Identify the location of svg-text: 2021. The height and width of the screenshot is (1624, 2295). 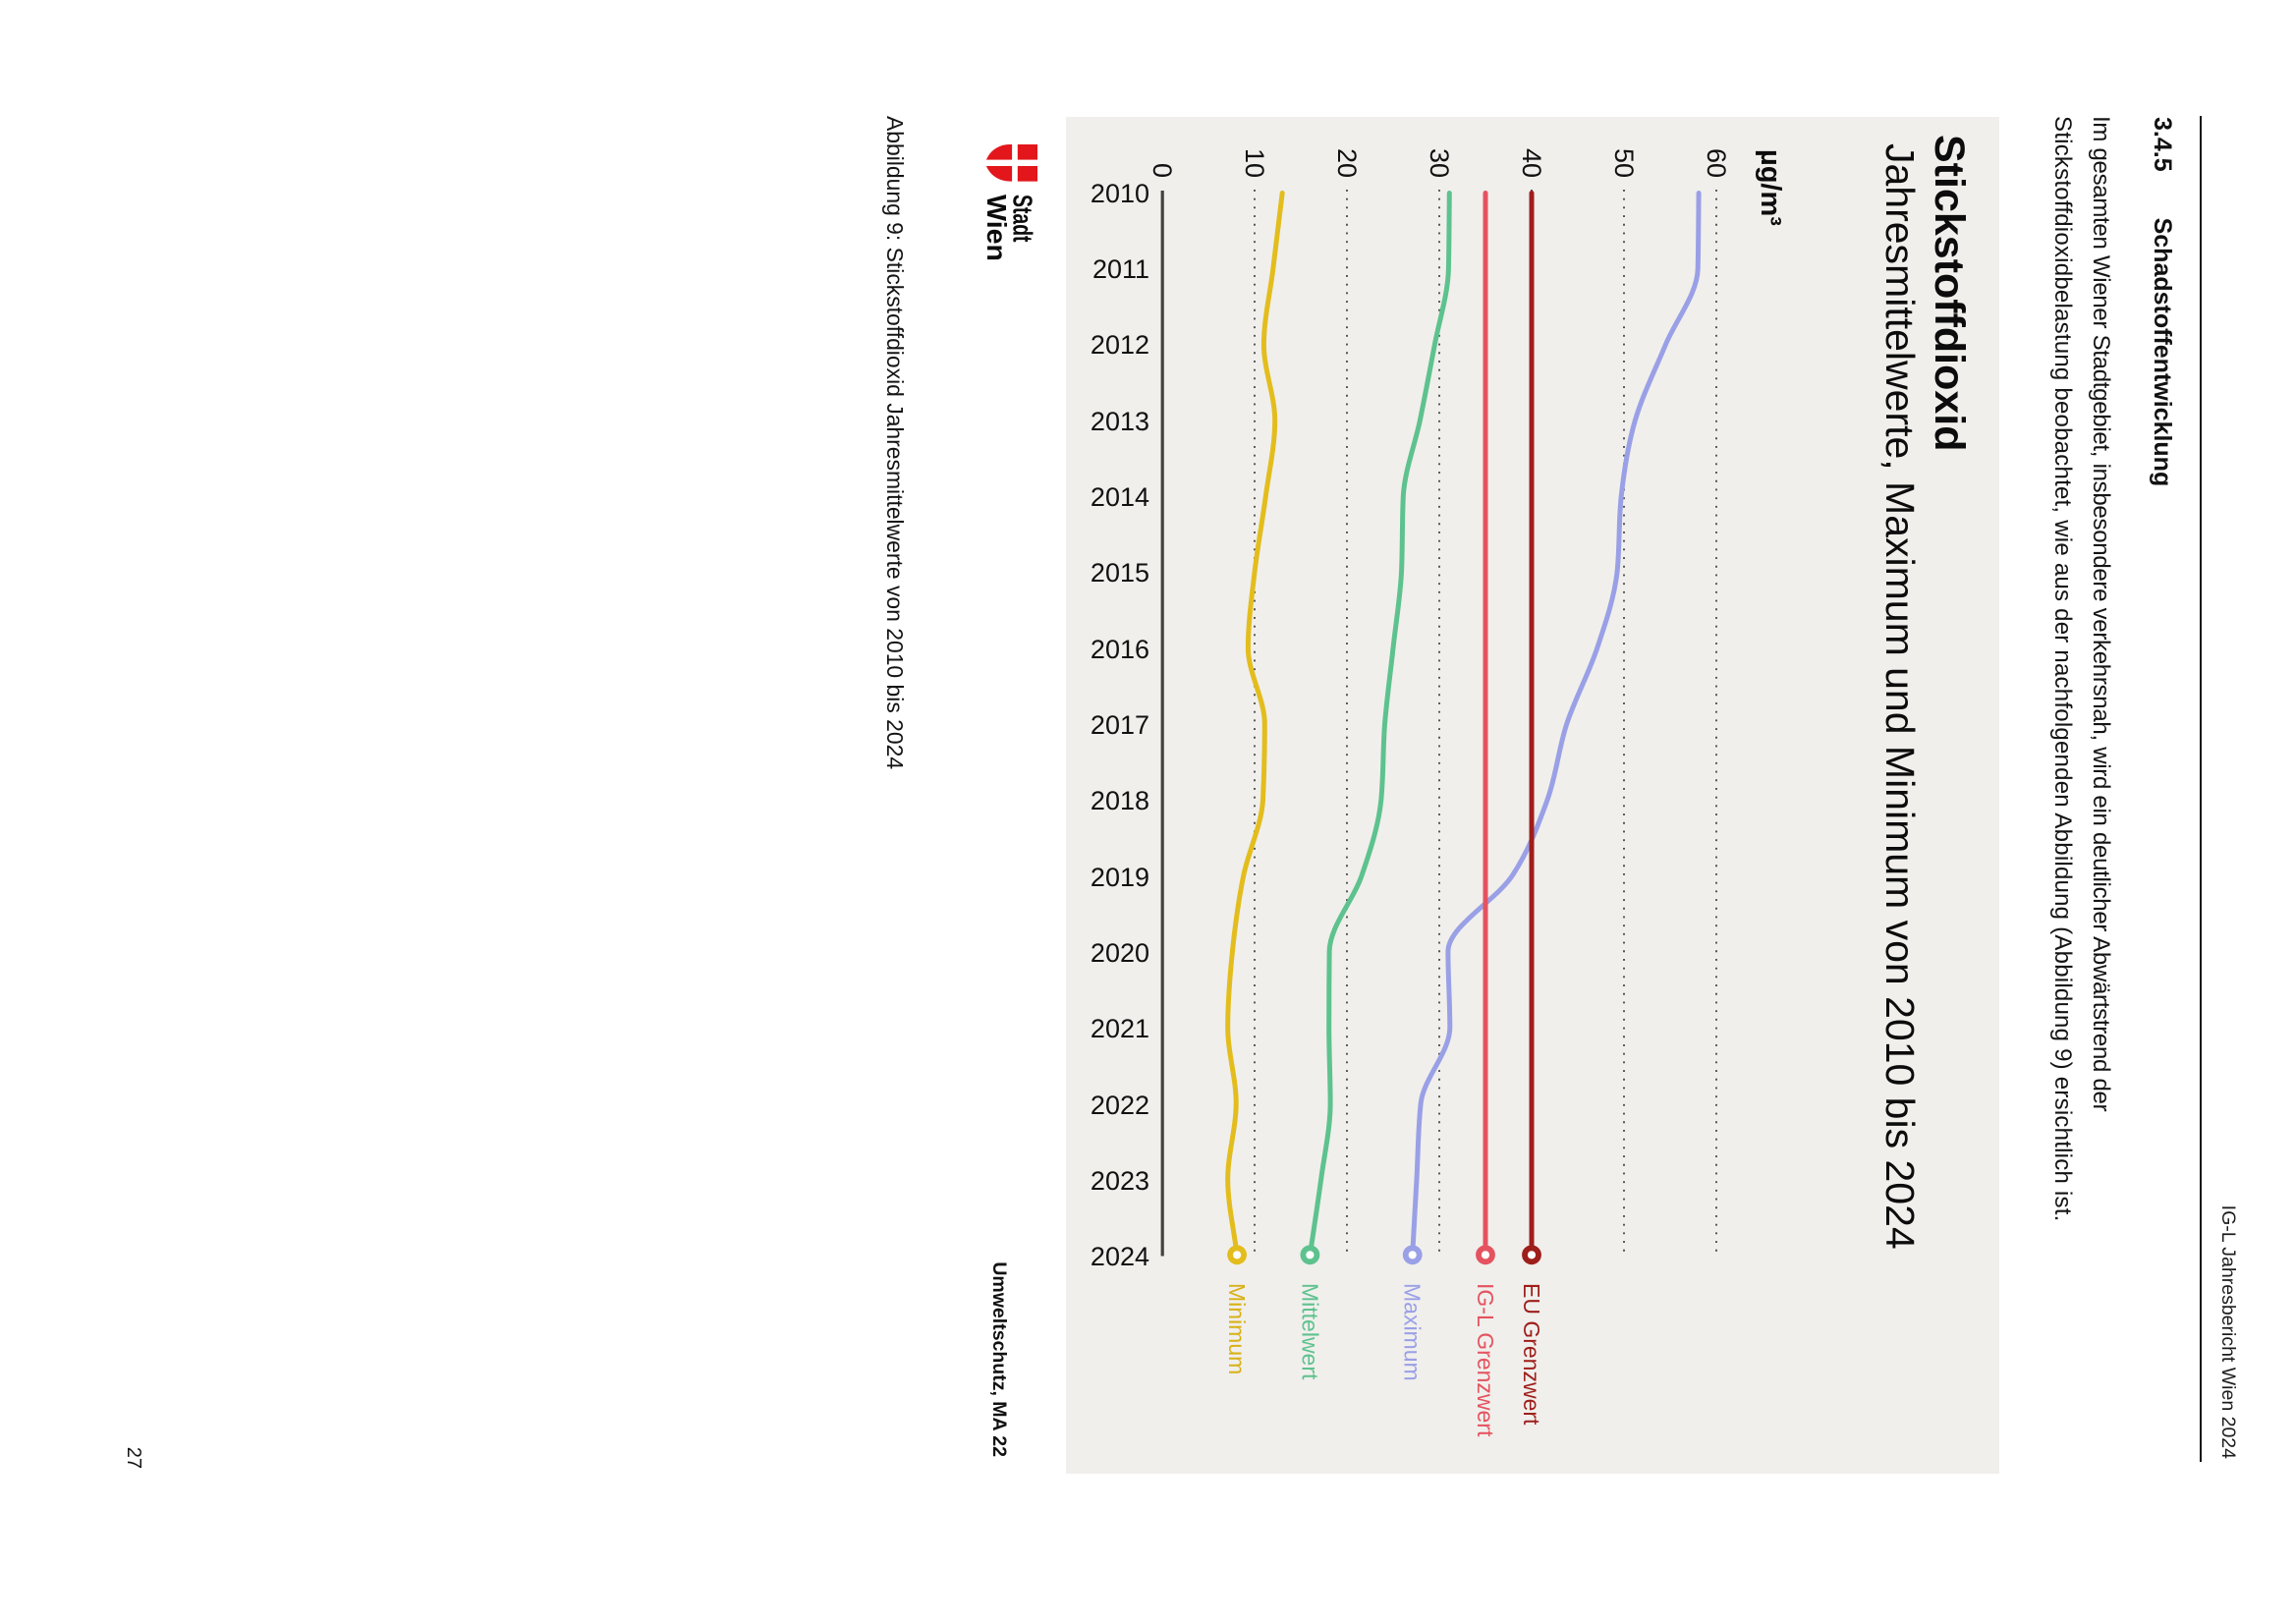
(1120, 1028).